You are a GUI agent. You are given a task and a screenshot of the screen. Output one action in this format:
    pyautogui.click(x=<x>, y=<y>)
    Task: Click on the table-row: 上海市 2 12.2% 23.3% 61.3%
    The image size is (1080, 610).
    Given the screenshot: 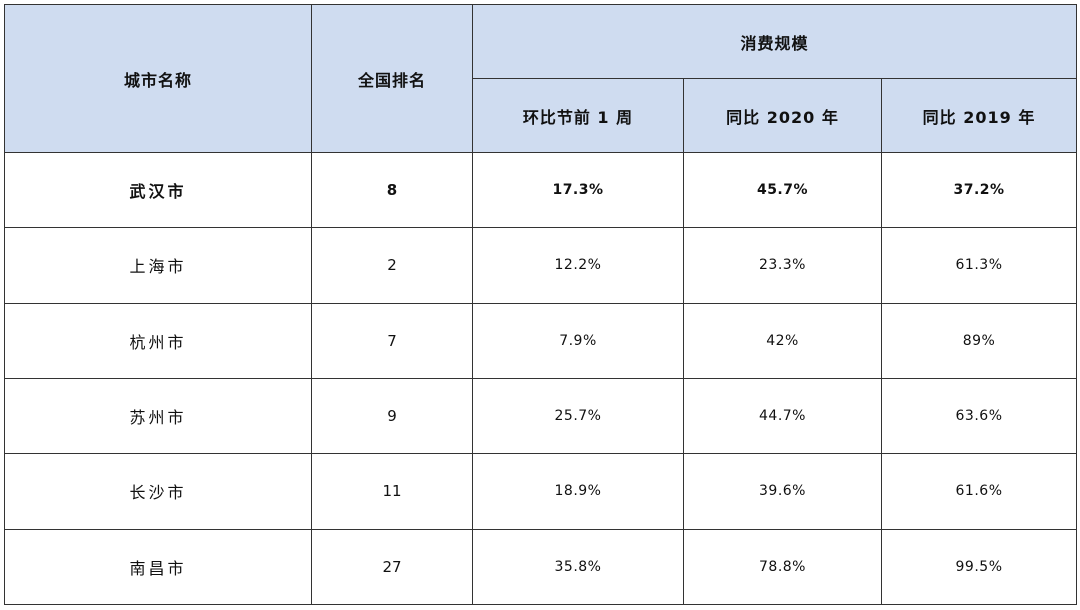 What is the action you would take?
    pyautogui.click(x=541, y=265)
    